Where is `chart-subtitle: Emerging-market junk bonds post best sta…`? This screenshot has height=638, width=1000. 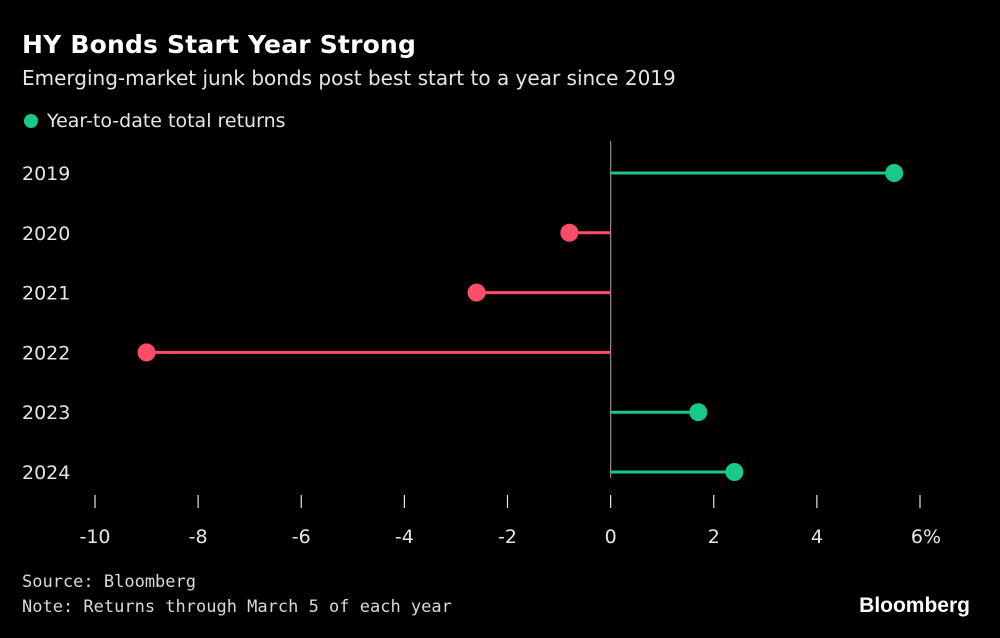 chart-subtitle: Emerging-market junk bonds post best sta… is located at coordinates (349, 78).